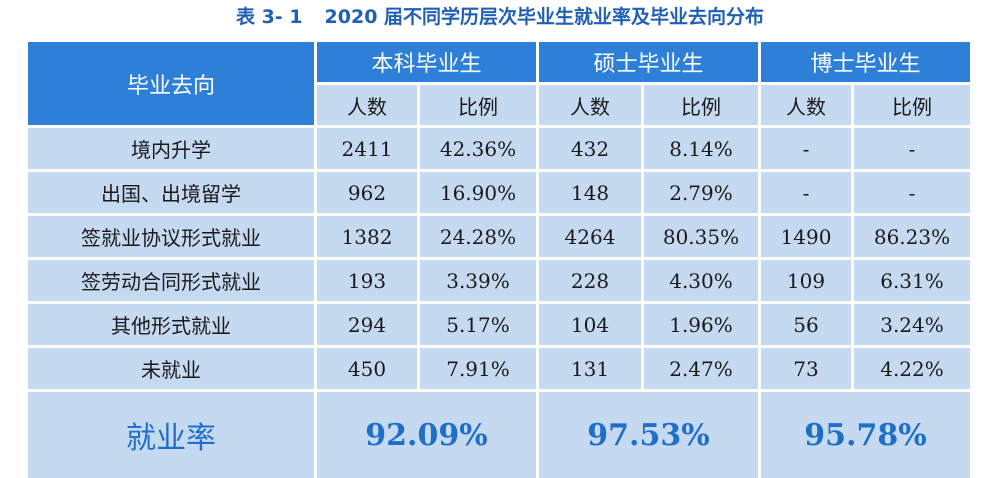 The image size is (1000, 478). Describe the element at coordinates (544, 17) in the screenshot. I see `table-title: 2020 届不同学历层次毕业生就业率及毕业去向分布` at that location.